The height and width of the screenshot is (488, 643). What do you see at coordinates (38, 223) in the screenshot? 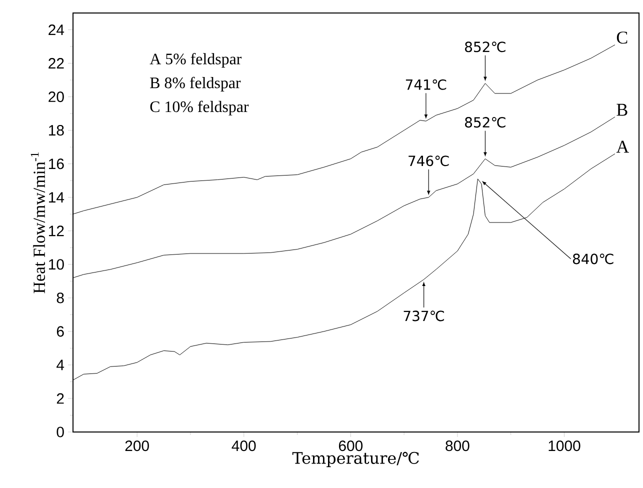
I see `y-axis-title: Heat Flow/mw/min$^{-1}$` at bounding box center [38, 223].